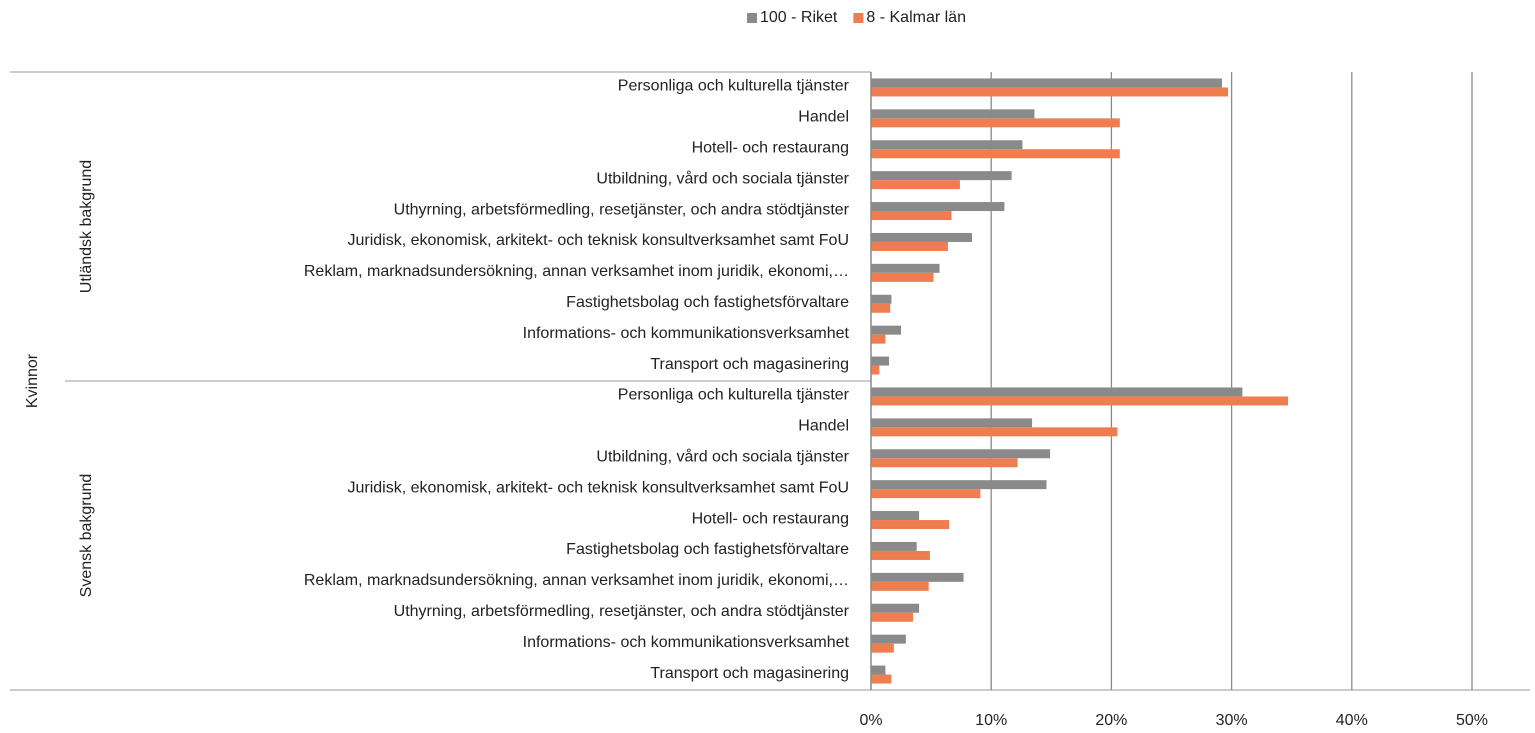  What do you see at coordinates (86, 226) in the screenshot?
I see `group-label: Utländsk bakgrund` at bounding box center [86, 226].